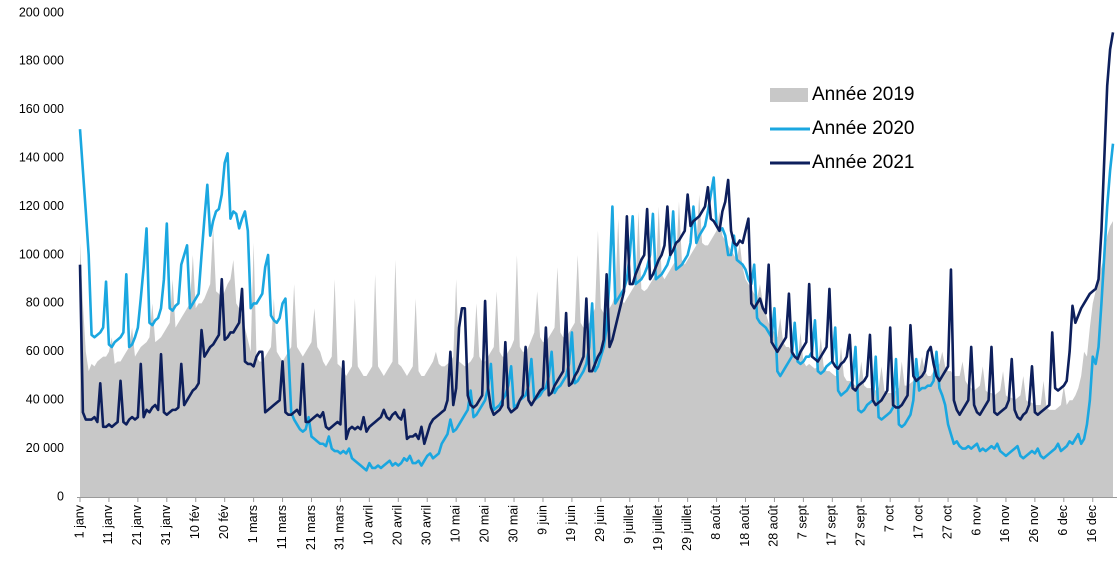  What do you see at coordinates (45, 351) in the screenshot?
I see `y-tick-label: 60 000` at bounding box center [45, 351].